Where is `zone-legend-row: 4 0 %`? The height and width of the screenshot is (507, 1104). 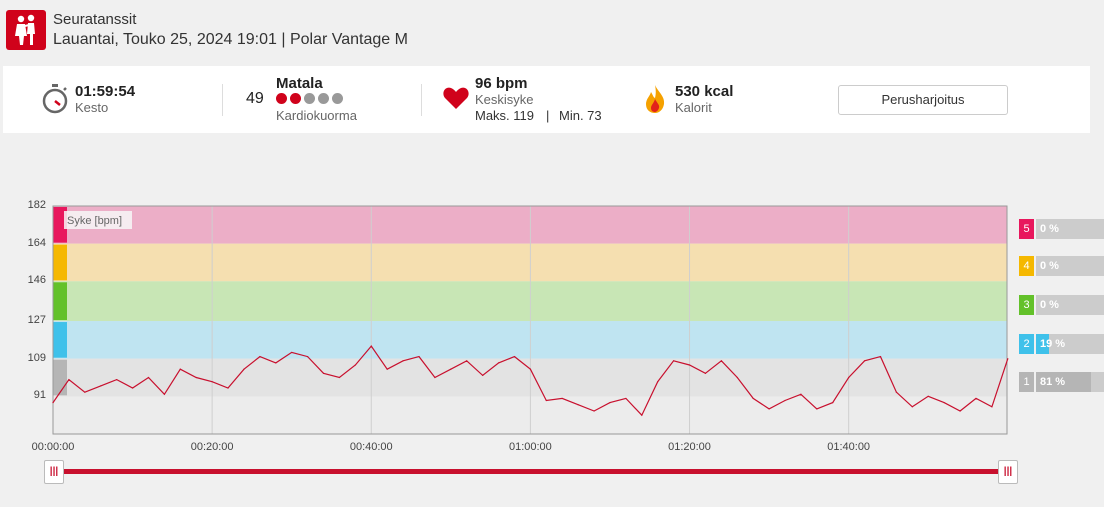
zone-legend-row: 4 0 % is located at coordinates (1061, 266).